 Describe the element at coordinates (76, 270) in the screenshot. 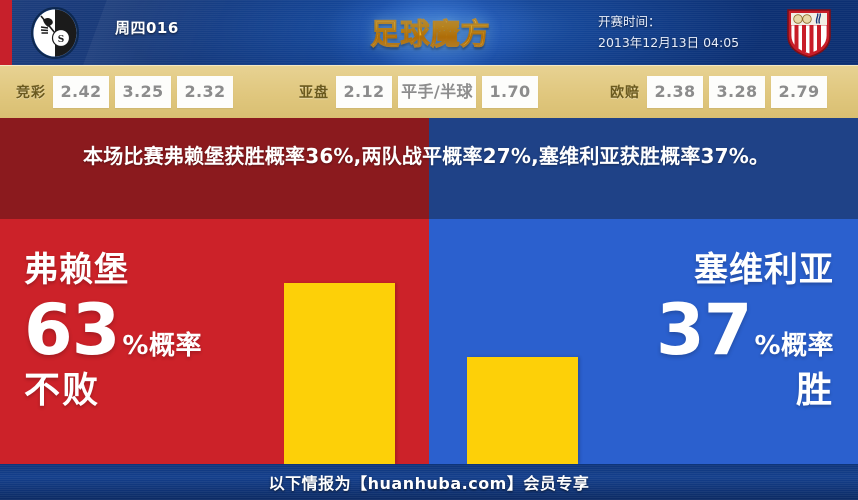

I see `team-name-left: 弗赖堡` at that location.